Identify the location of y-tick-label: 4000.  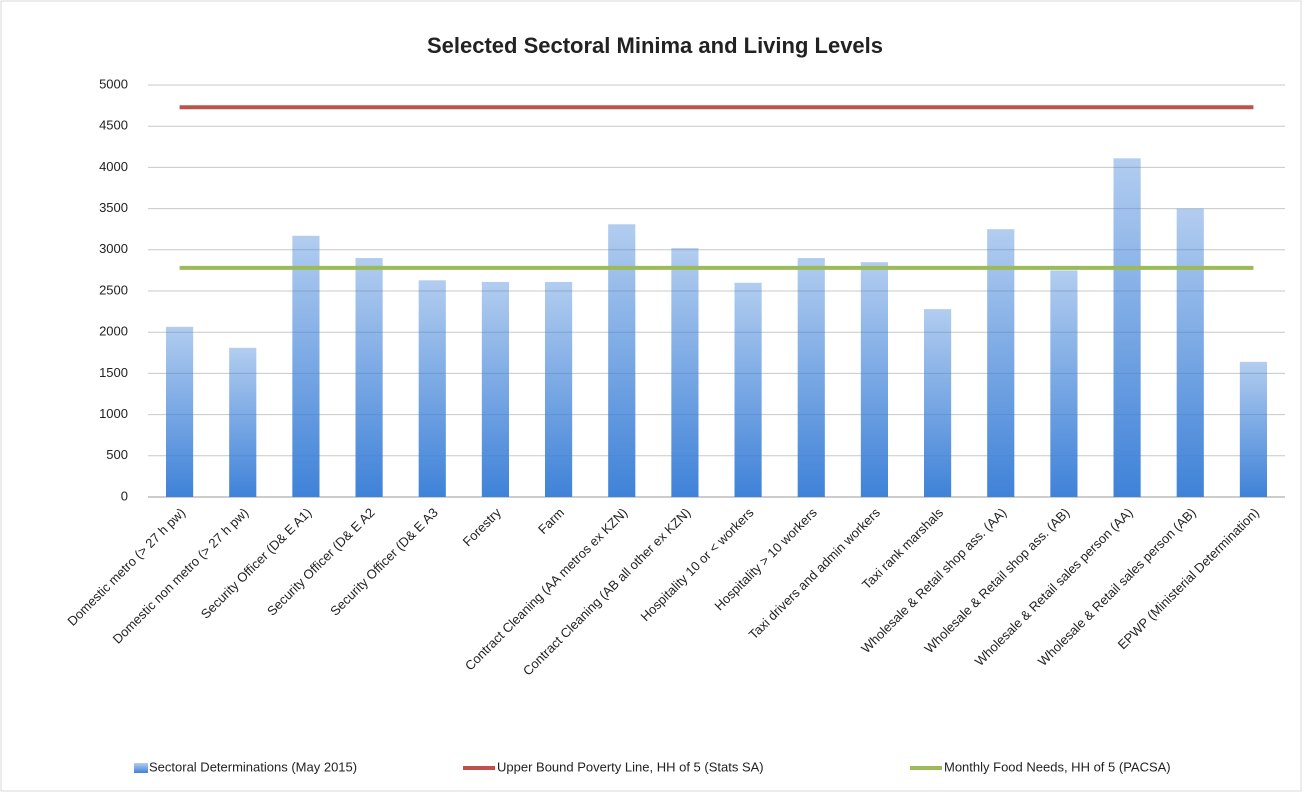
(113, 166).